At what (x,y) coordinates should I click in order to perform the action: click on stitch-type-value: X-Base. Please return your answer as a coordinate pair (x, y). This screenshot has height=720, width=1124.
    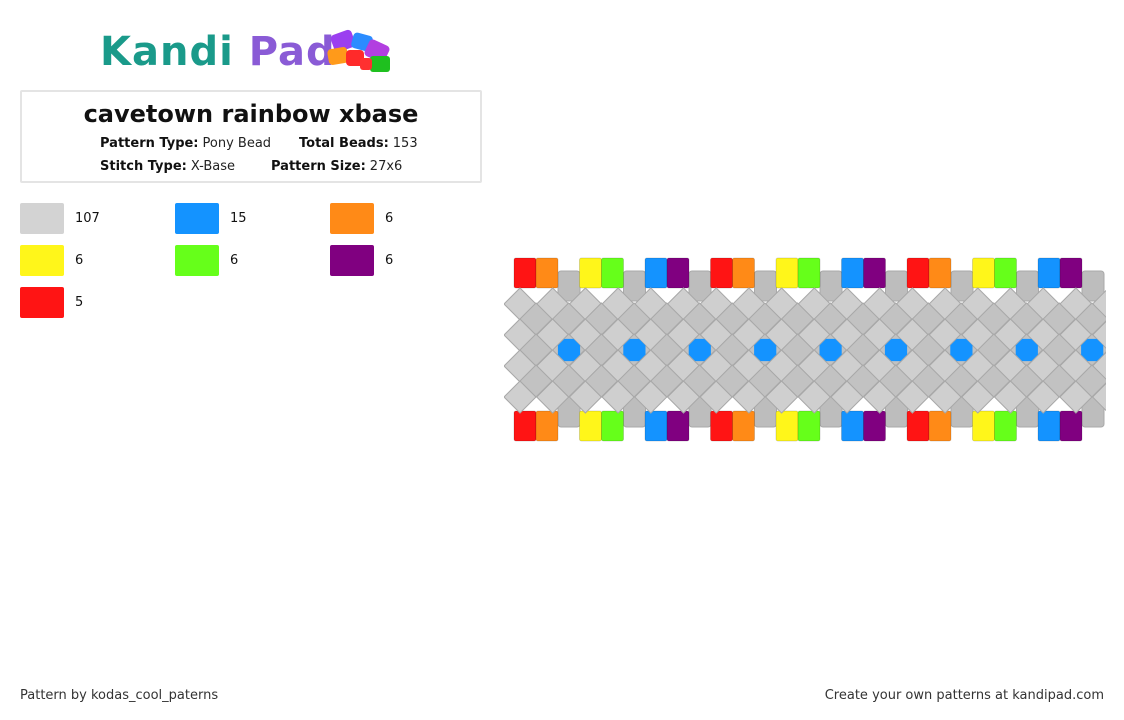
    Looking at the image, I should click on (213, 166).